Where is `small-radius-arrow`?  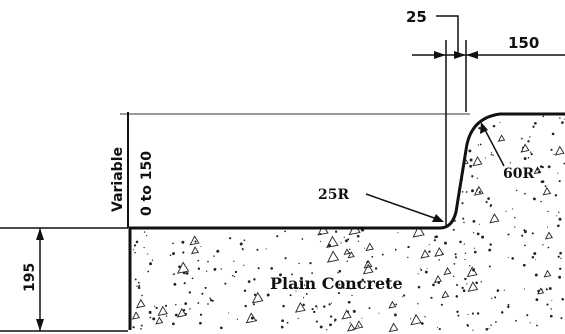
small-radius-arrow is located at coordinates (438, 218).